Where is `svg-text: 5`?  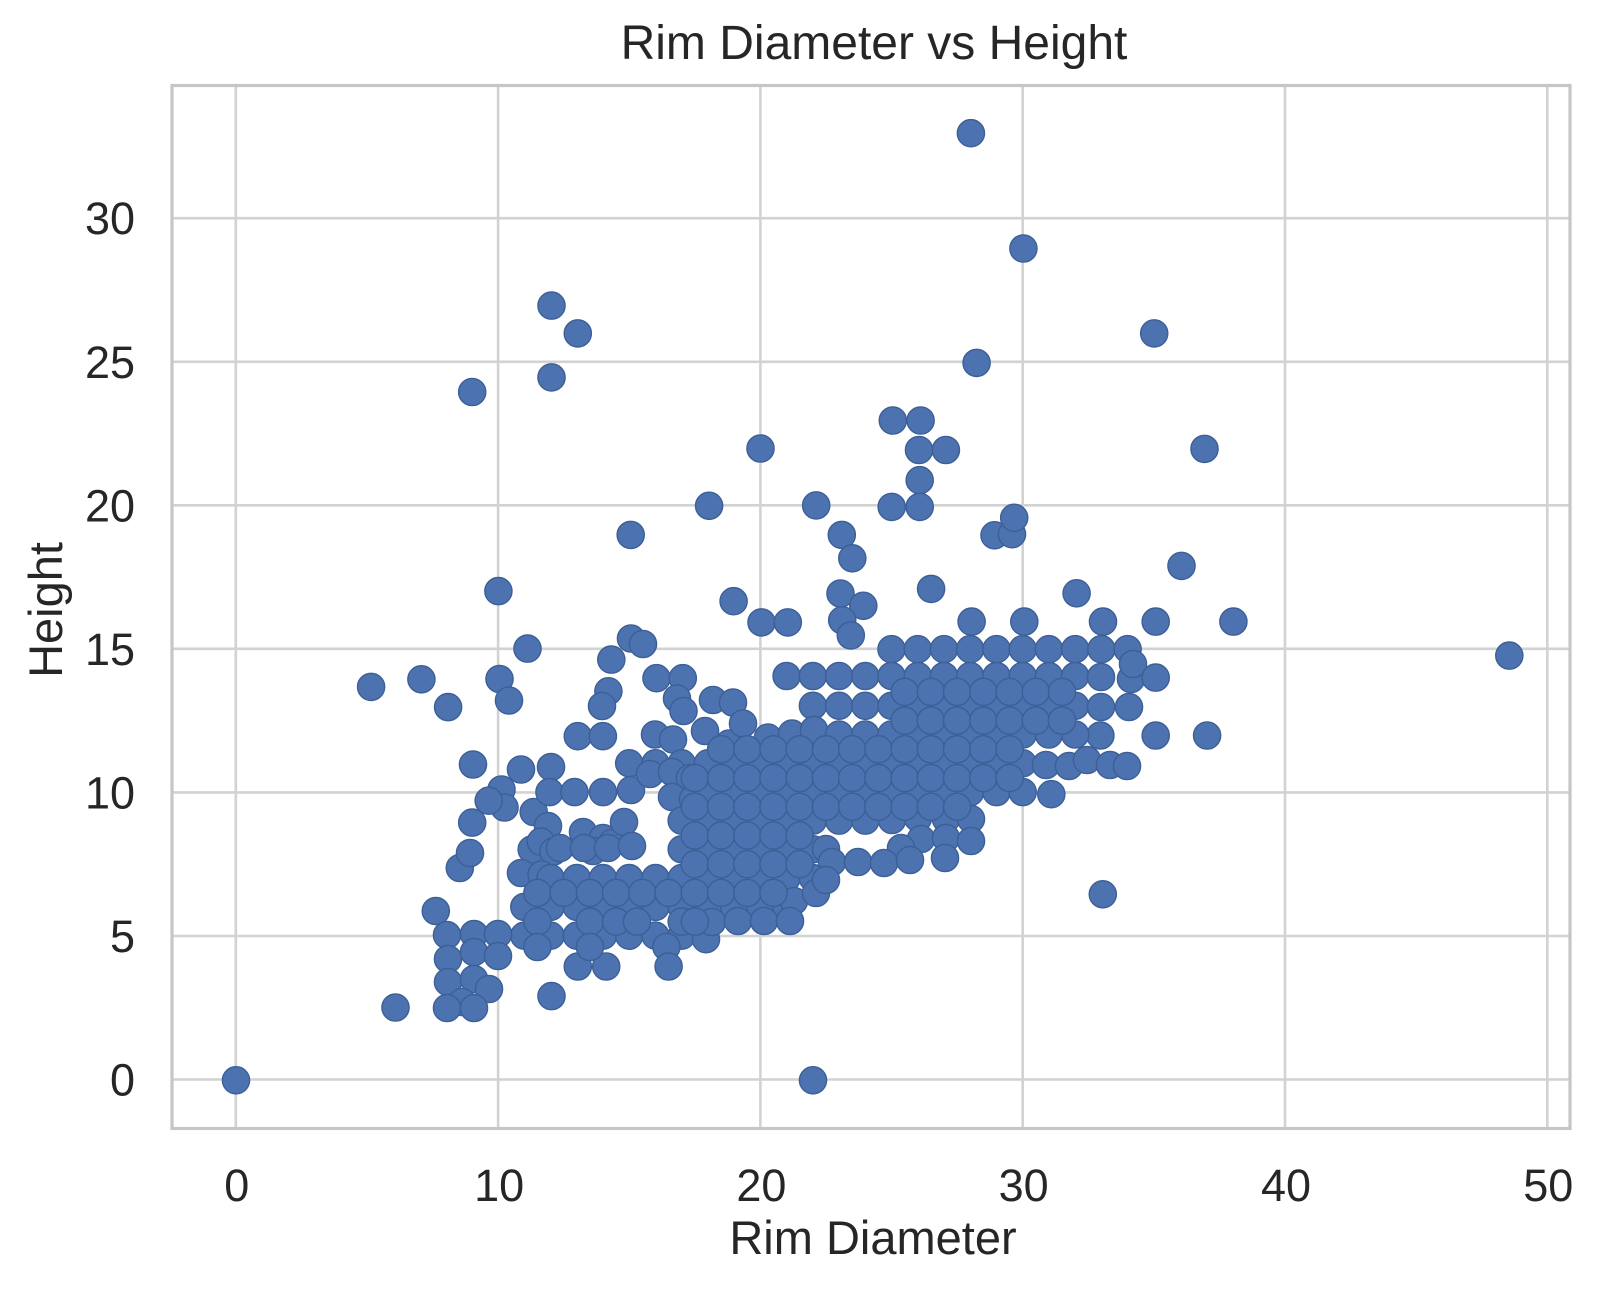 svg-text: 5 is located at coordinates (122, 936).